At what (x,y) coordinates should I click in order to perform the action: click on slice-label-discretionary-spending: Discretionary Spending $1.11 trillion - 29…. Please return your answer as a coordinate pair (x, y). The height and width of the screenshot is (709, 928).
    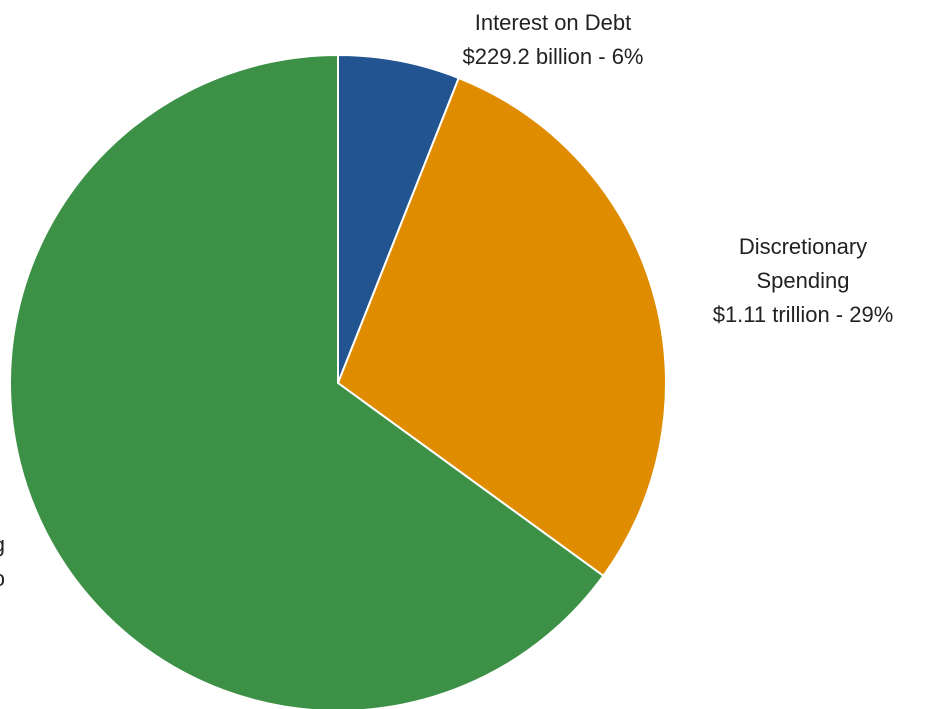
    Looking at the image, I should click on (803, 280).